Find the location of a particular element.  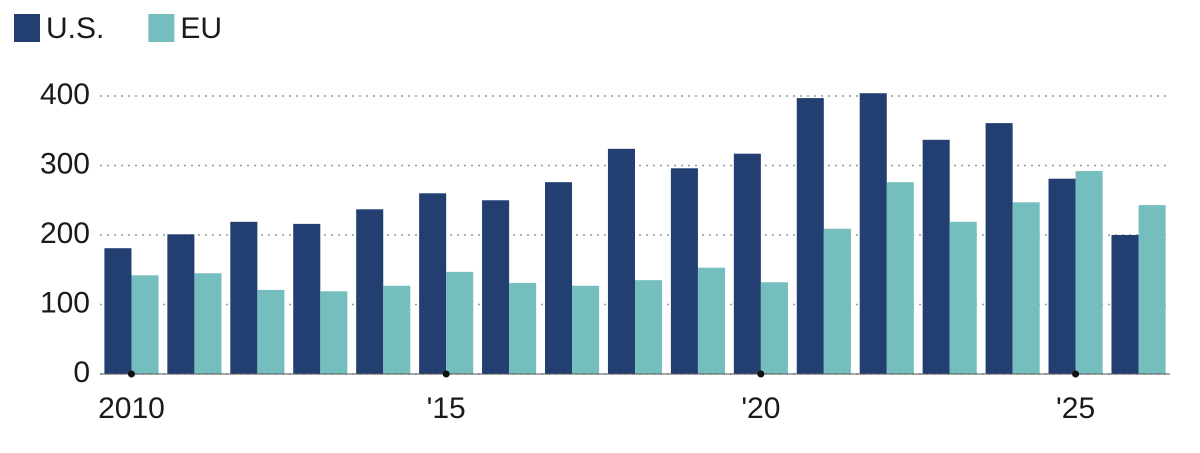

legend-label: U.S. is located at coordinates (75, 28).